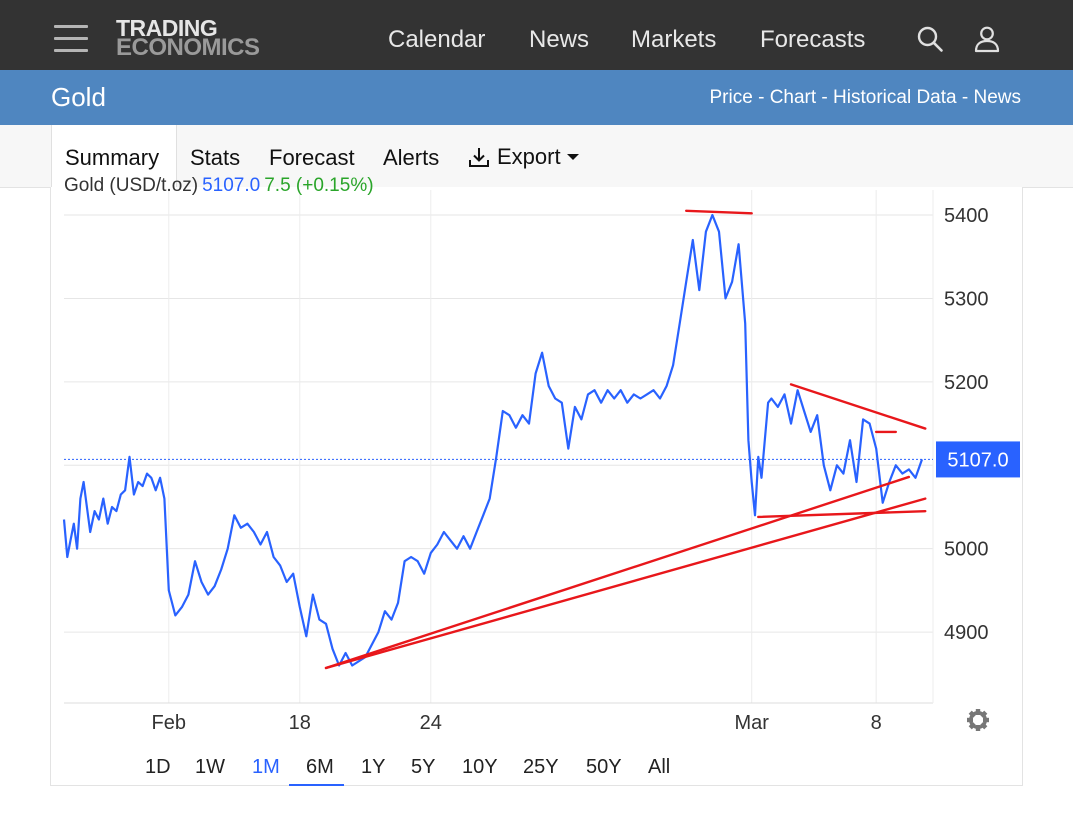 This screenshot has width=1073, height=828. I want to click on nav-calendar: Calendar, so click(437, 39).